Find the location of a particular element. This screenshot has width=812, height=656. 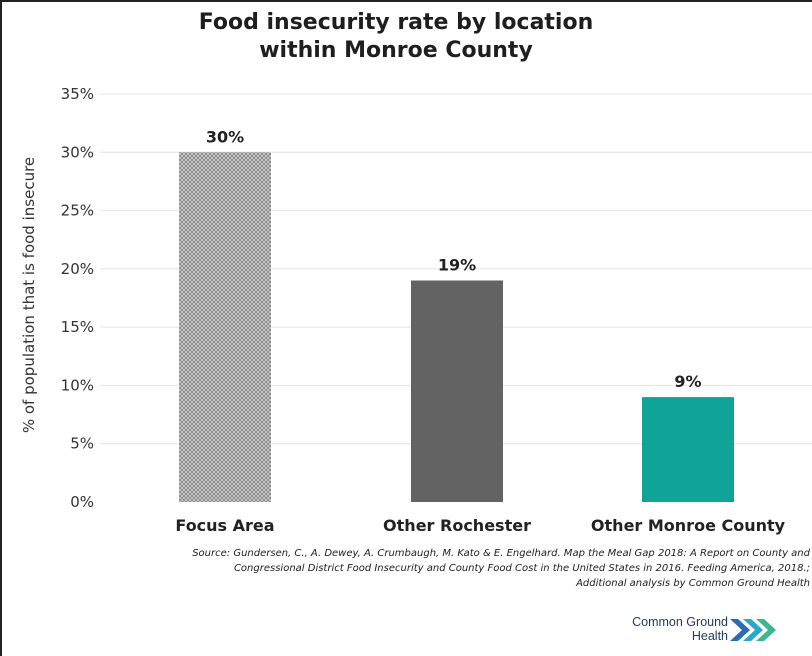

bar-other-rochester is located at coordinates (457, 391).